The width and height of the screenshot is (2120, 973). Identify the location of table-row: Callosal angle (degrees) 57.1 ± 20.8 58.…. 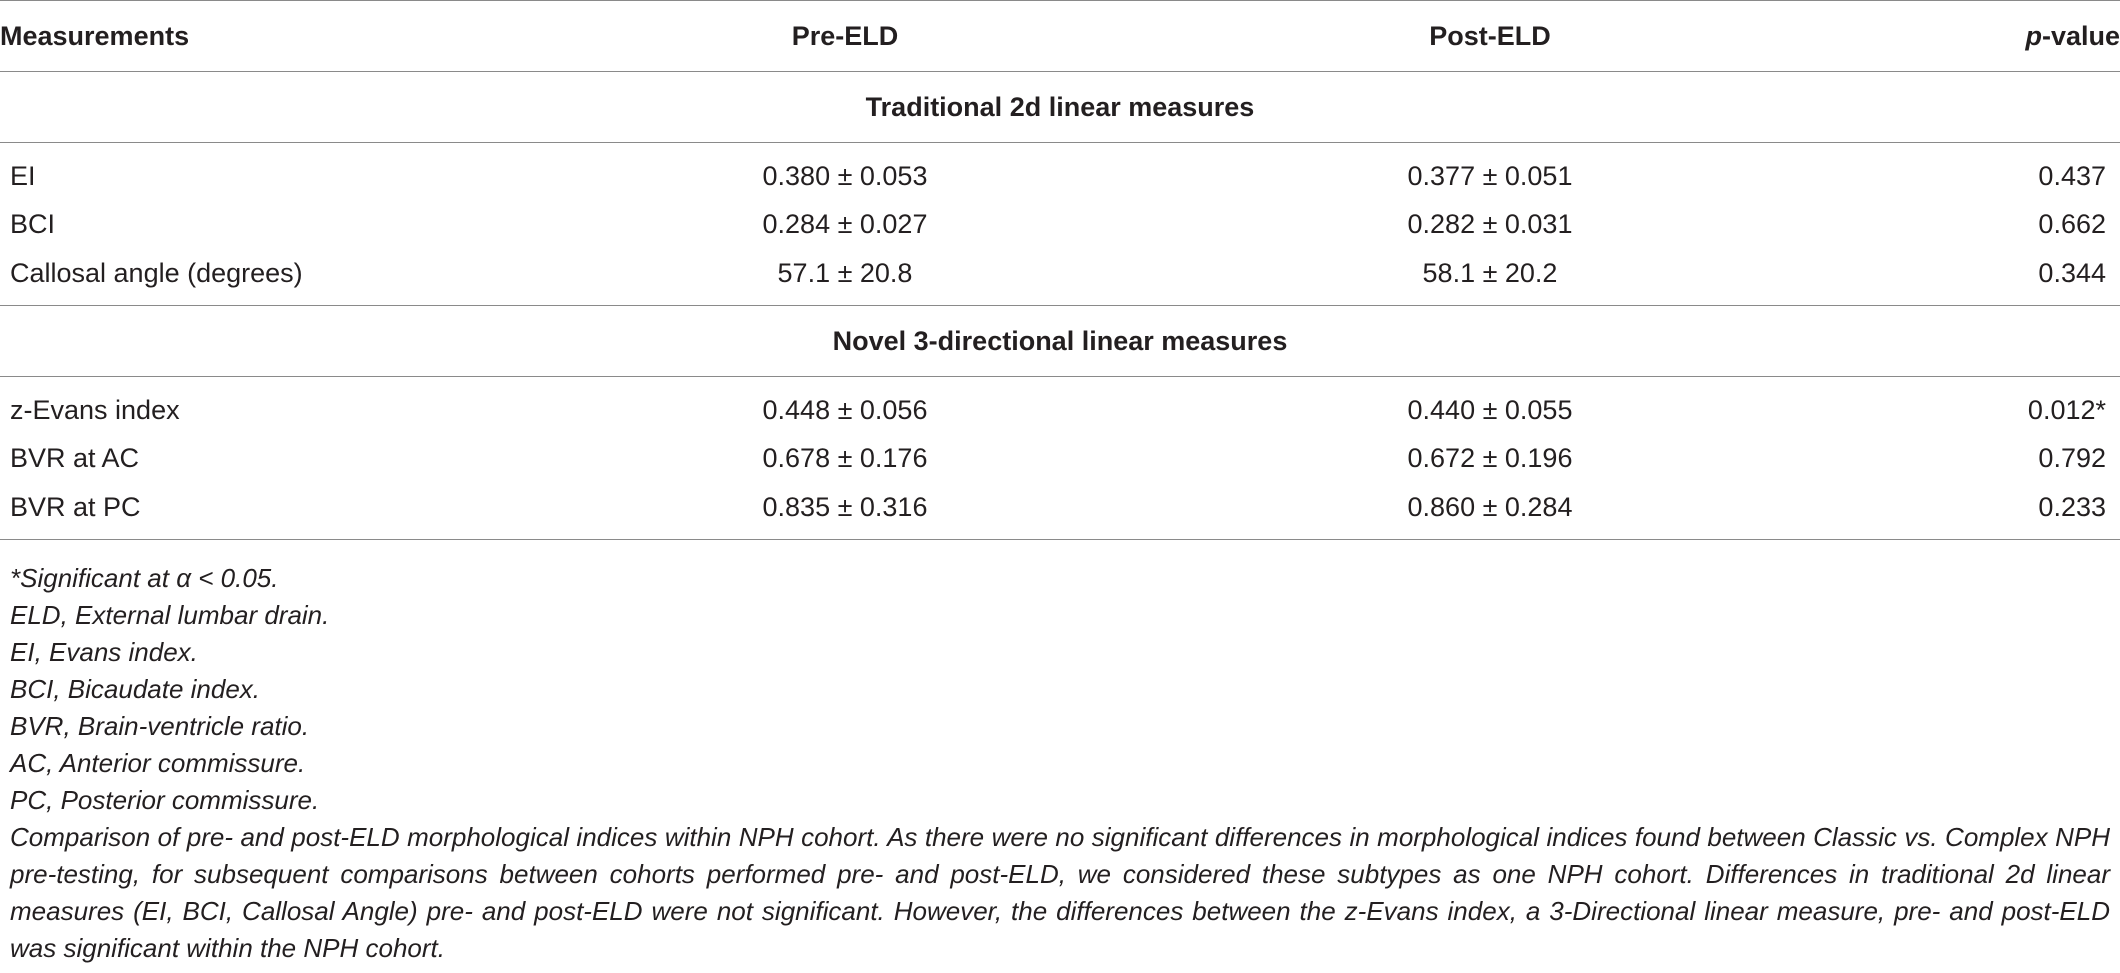
(1060, 277).